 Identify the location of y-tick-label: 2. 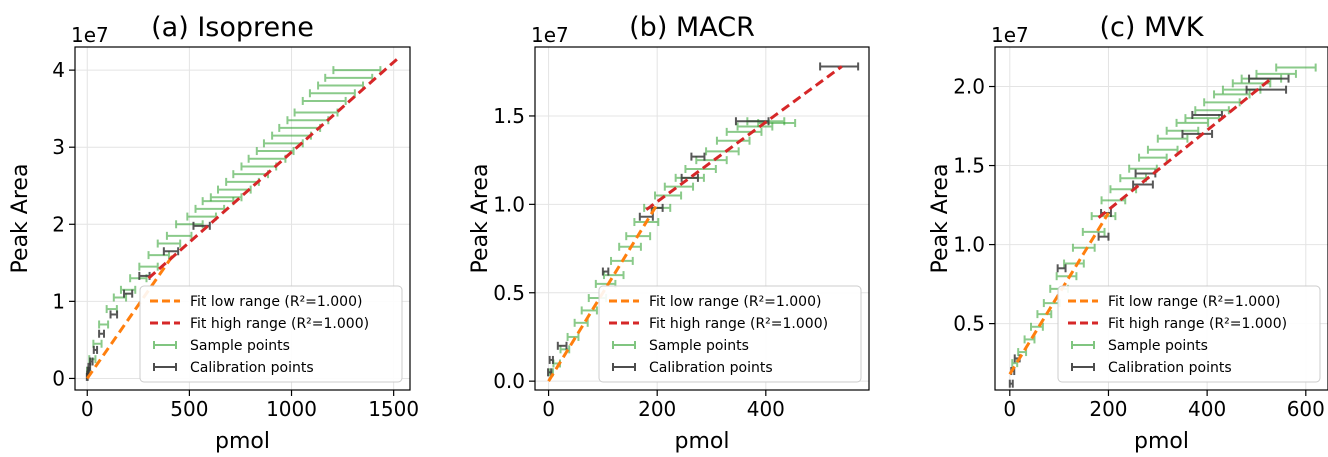
(58, 224).